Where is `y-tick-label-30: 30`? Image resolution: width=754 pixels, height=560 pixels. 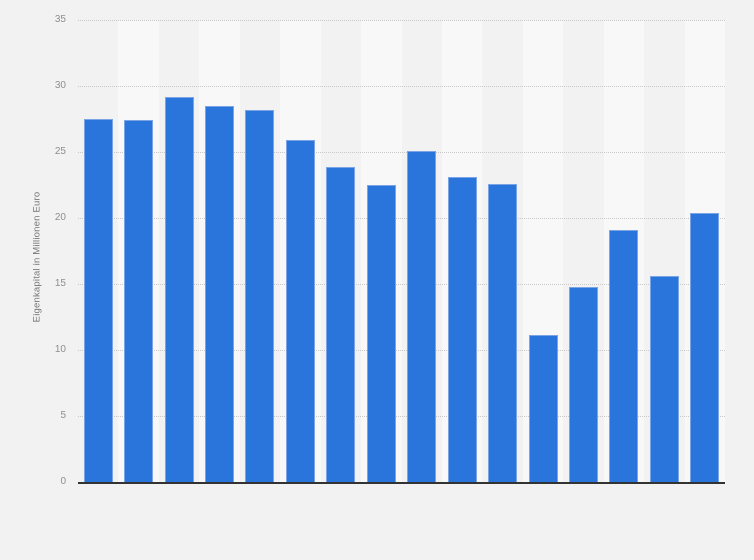 y-tick-label-30: 30 is located at coordinates (60, 85).